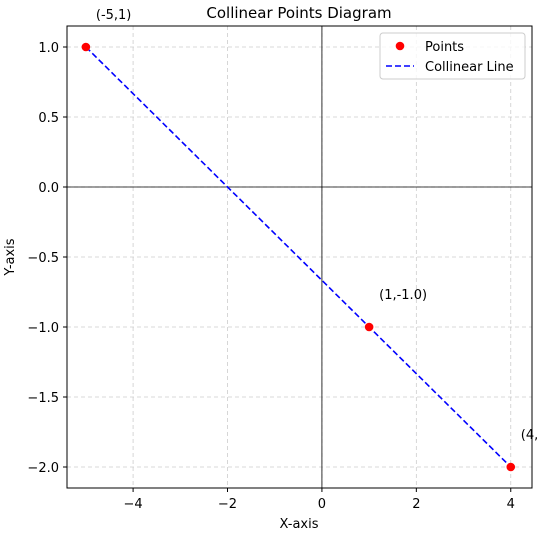  Describe the element at coordinates (114, 15) in the screenshot. I see `point-annotation: (-5,1)` at that location.